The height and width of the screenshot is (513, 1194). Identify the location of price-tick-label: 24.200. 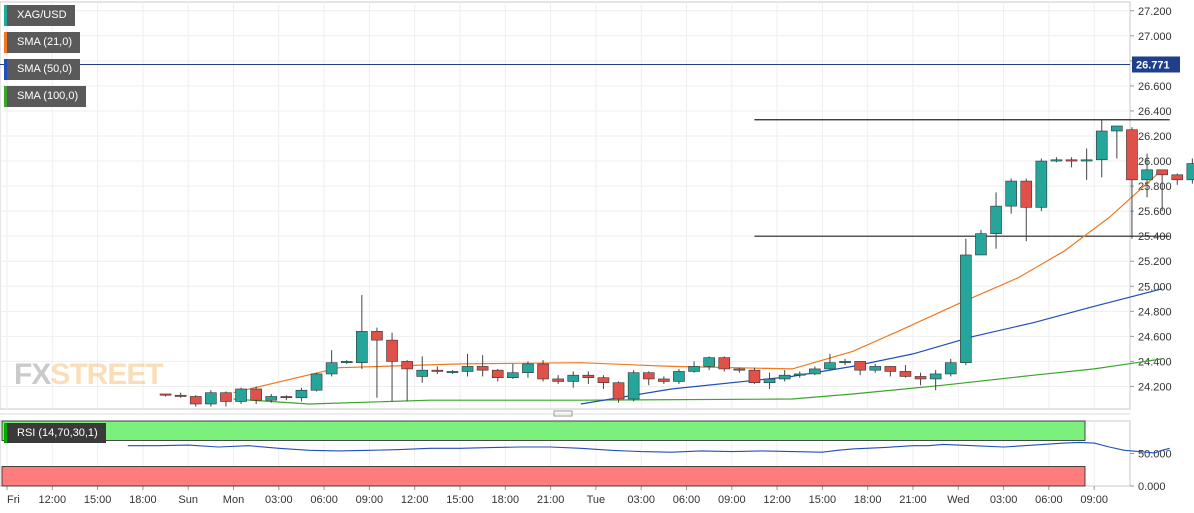
(1155, 387).